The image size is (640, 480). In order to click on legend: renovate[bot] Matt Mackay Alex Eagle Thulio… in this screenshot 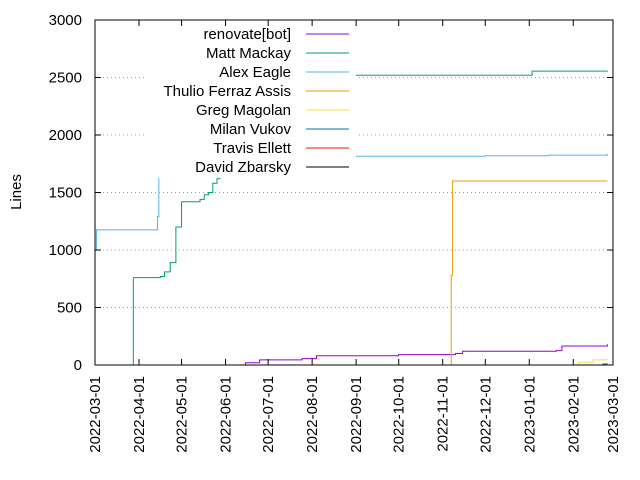, I will do `click(251, 102)`.